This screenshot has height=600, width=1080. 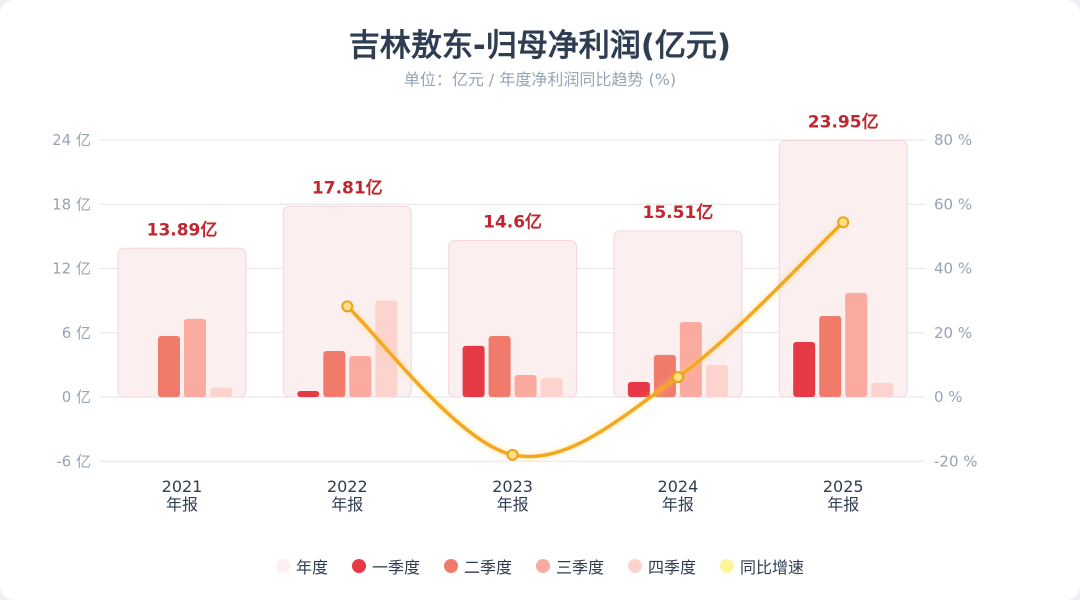 I want to click on annual-data-label: 13.89亿, so click(x=182, y=229).